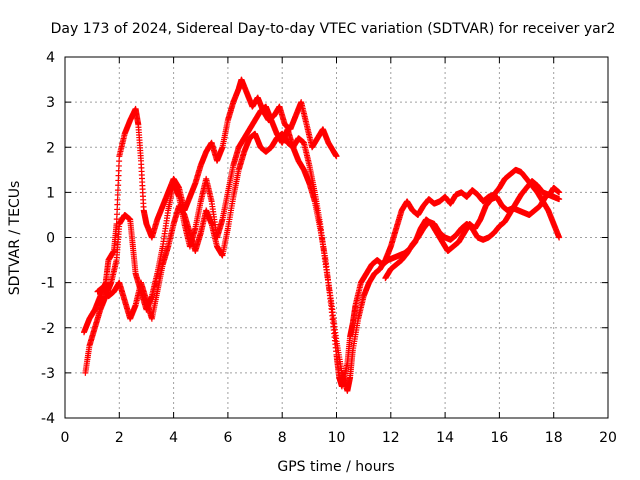  I want to click on y-tick-label: 4, so click(50, 58).